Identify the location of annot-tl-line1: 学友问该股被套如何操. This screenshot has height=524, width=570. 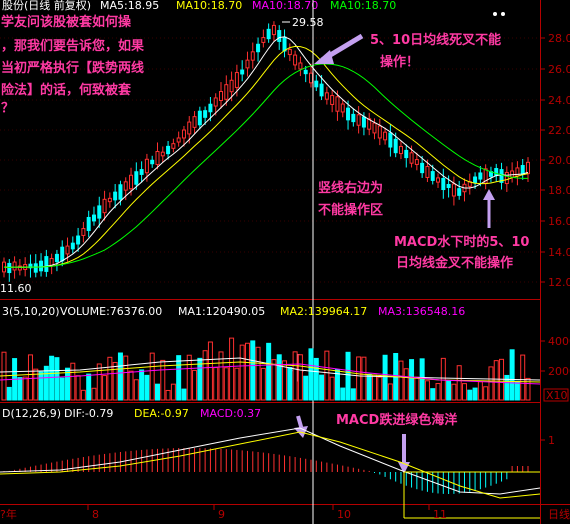
(66, 22).